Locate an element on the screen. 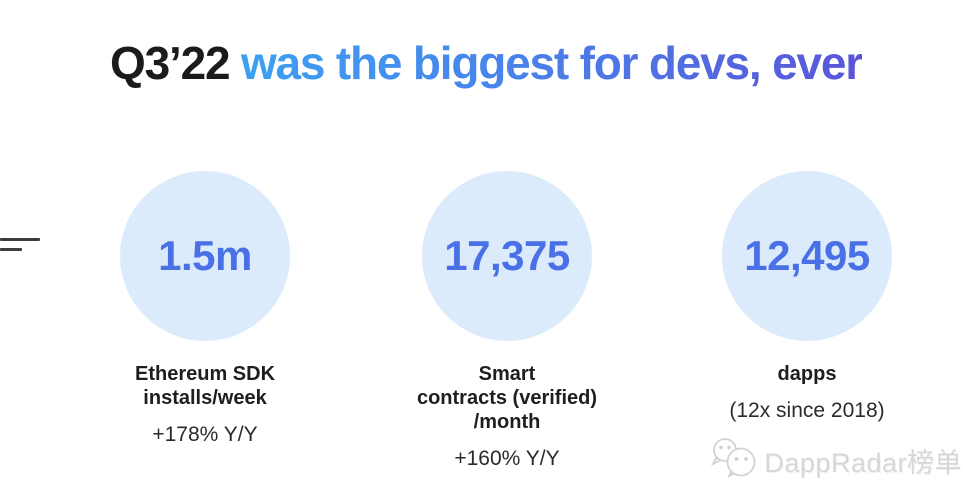 Image resolution: width=972 pixels, height=496 pixels. stat-sub: +160% Y/Y is located at coordinates (507, 458).